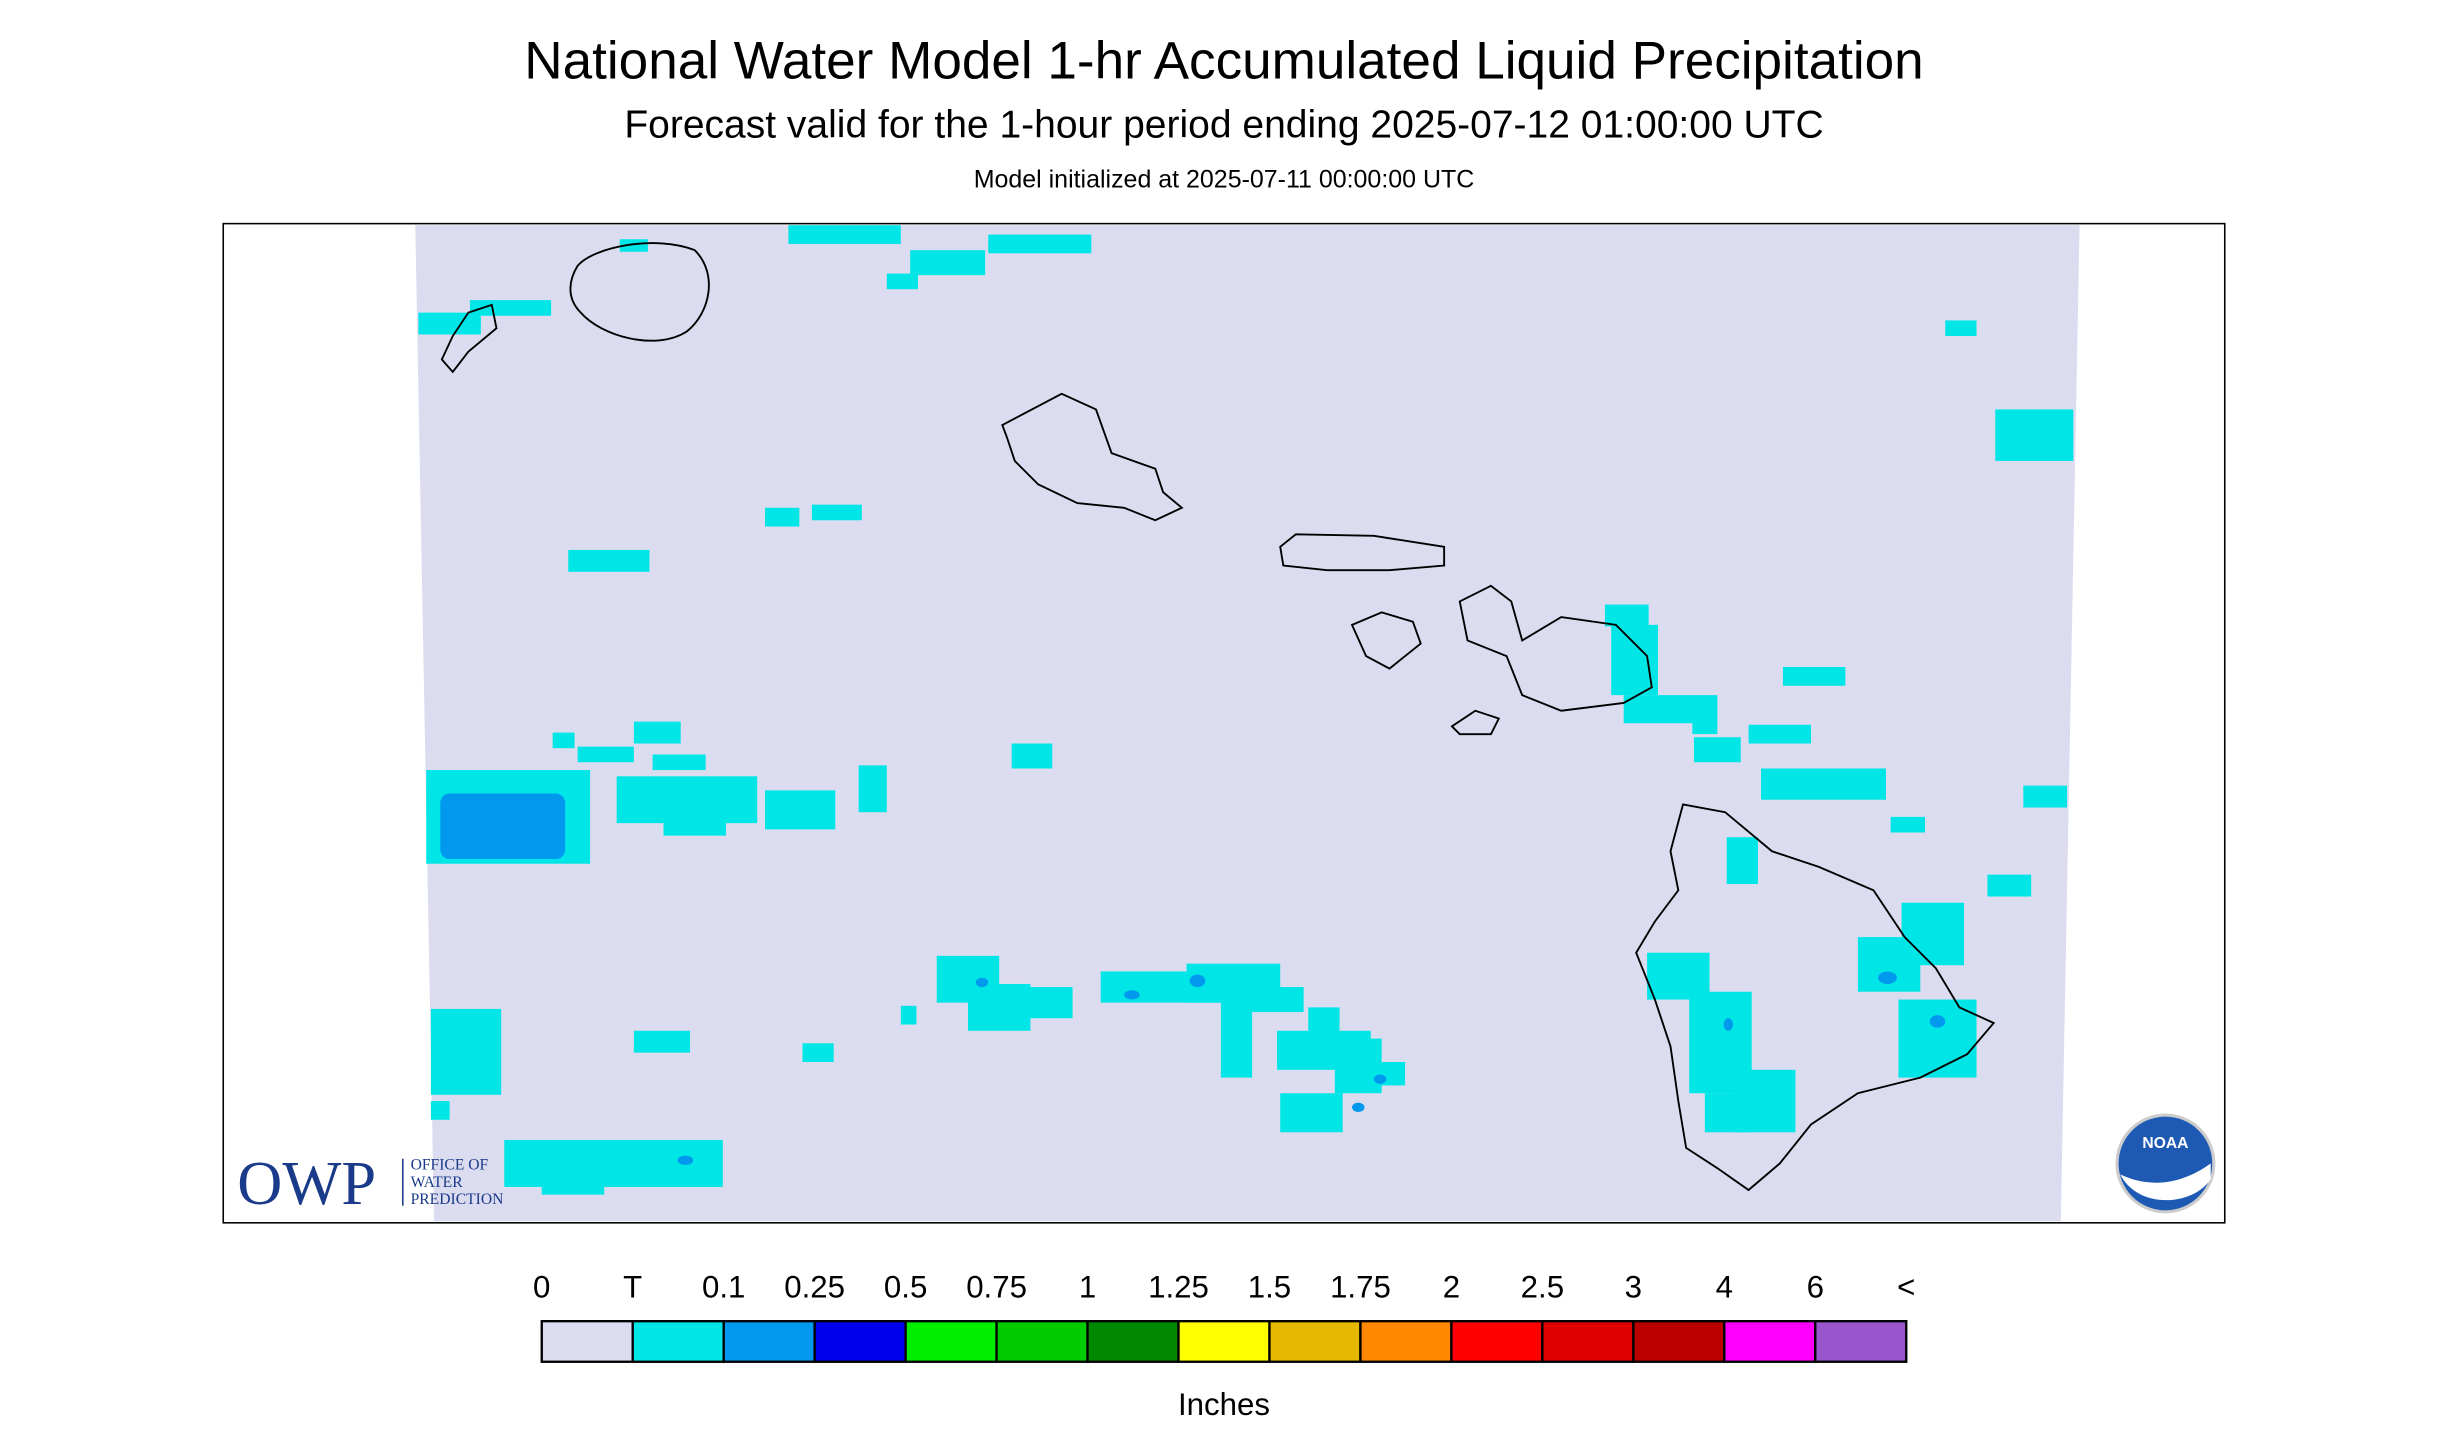  I want to click on kahoolawe, so click(1475, 722).